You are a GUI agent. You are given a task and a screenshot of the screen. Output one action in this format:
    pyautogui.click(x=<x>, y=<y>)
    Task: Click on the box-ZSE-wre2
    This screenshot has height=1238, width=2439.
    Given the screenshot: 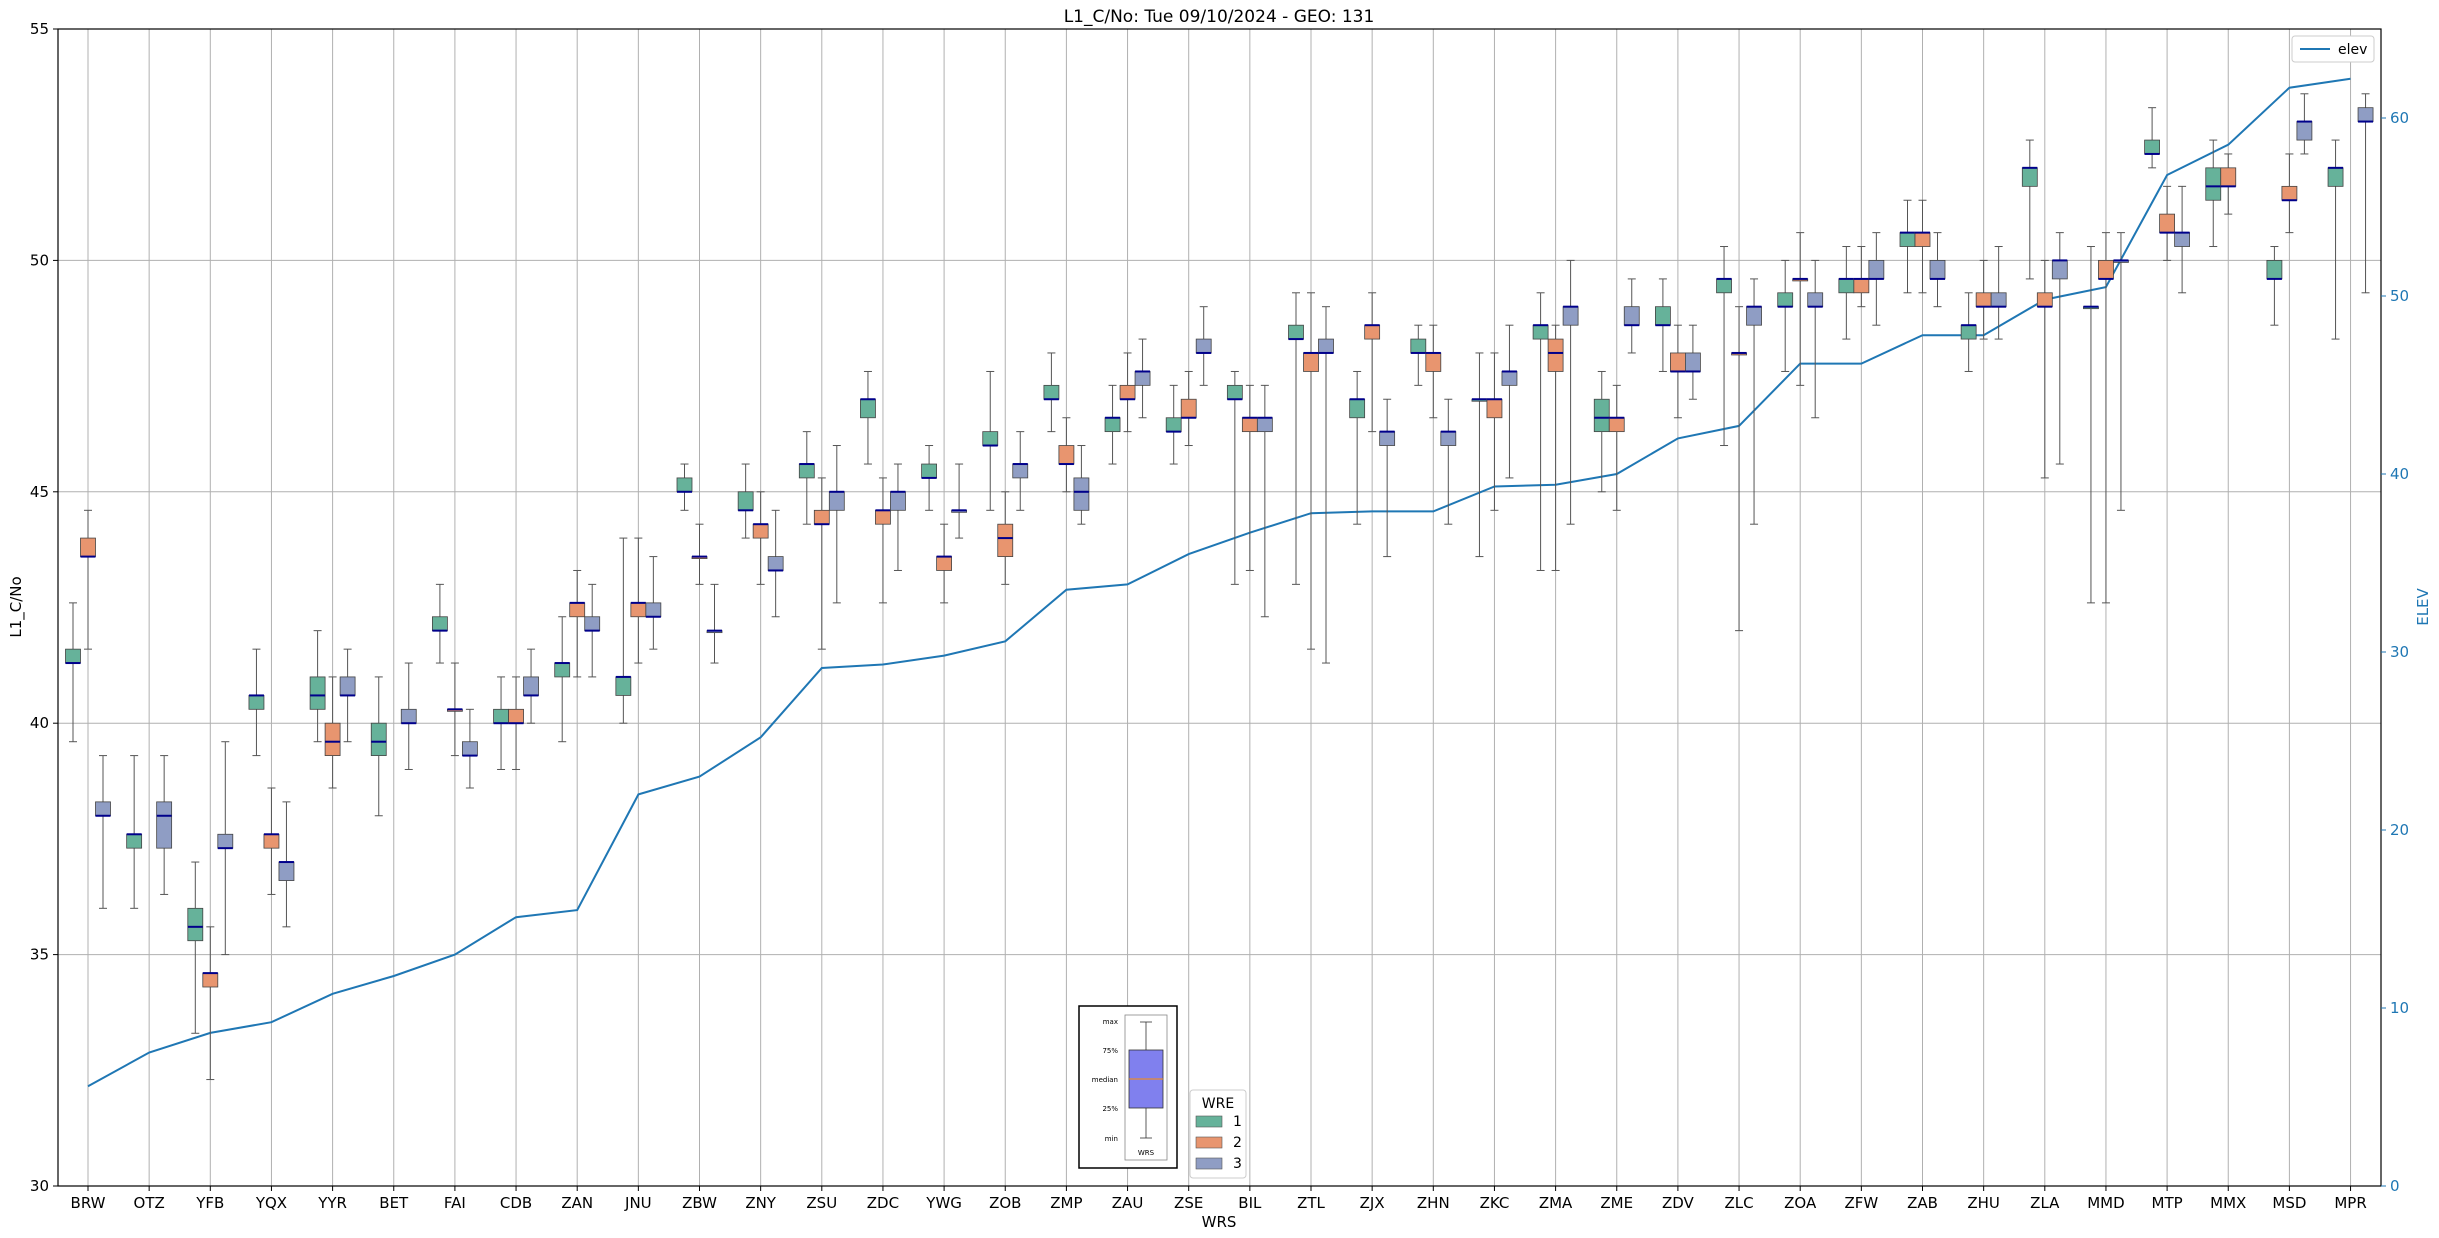 What is the action you would take?
    pyautogui.click(x=1188, y=408)
    